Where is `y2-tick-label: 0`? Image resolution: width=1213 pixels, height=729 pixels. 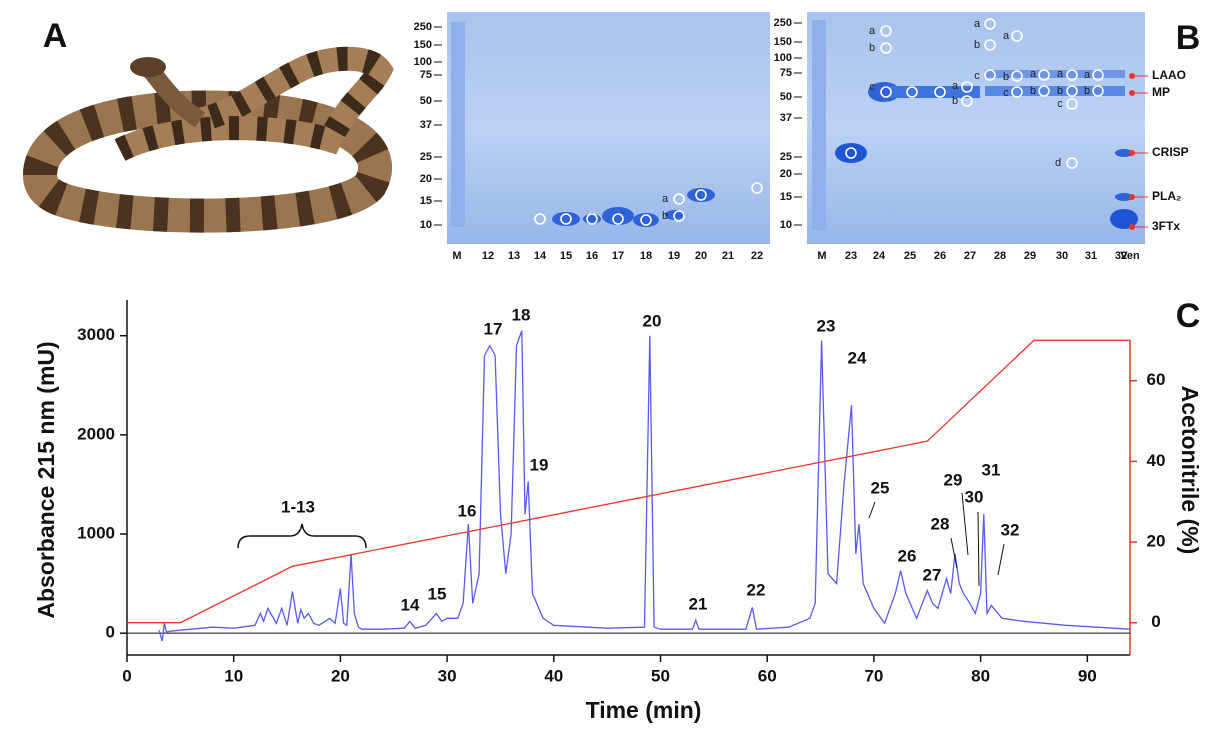
y2-tick-label: 0 is located at coordinates (1155, 621).